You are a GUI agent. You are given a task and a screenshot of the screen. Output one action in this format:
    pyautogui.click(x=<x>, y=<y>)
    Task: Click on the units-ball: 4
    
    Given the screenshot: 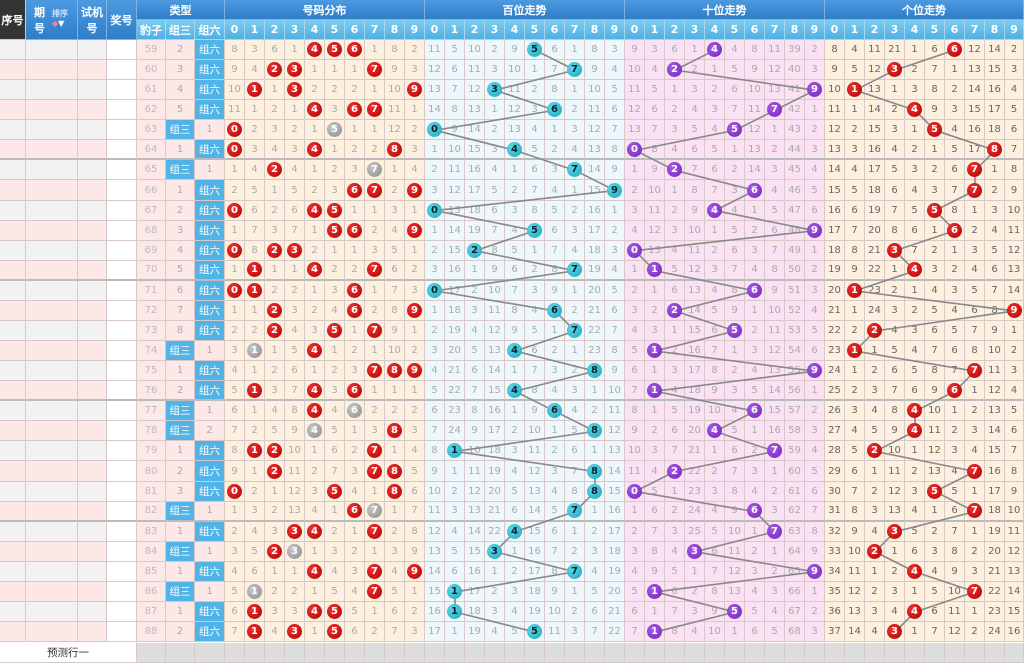 What is the action you would take?
    pyautogui.click(x=914, y=110)
    